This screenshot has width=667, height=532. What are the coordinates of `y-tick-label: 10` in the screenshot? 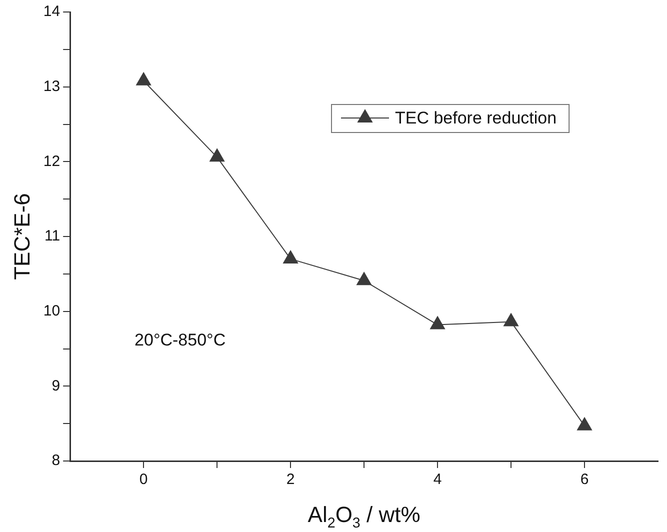 It's located at (51, 311).